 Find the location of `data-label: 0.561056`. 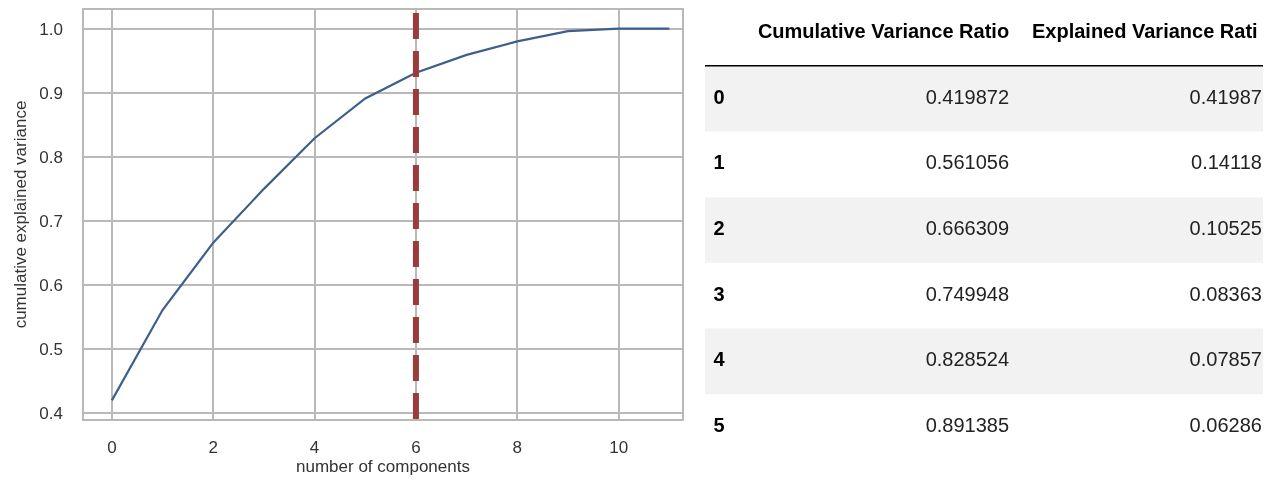

data-label: 0.561056 is located at coordinates (967, 162).